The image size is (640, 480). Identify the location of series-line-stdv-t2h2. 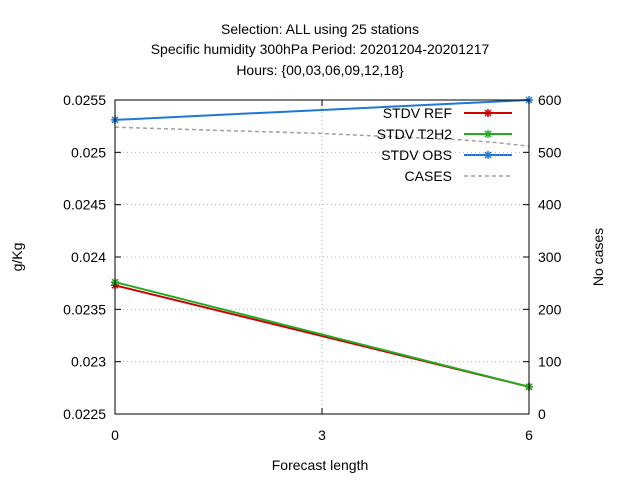
(322, 334).